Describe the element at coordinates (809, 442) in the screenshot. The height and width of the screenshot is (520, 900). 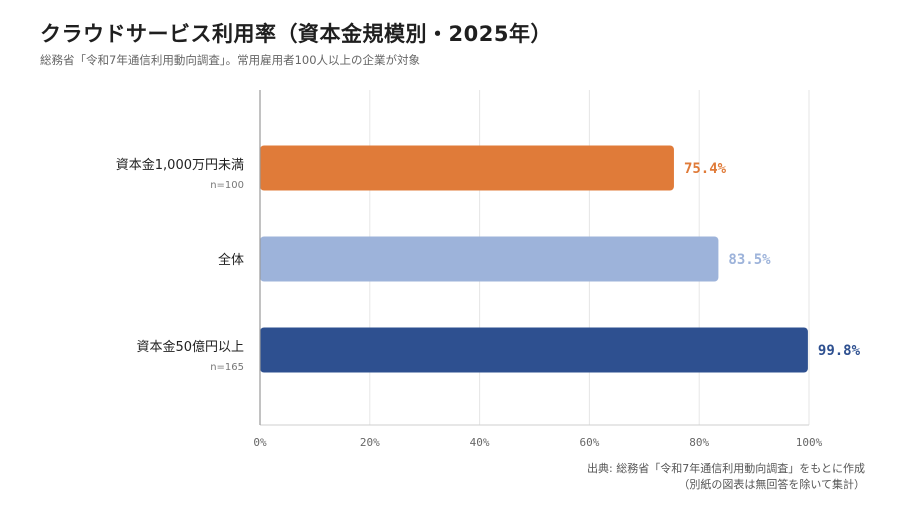
I see `x-tick-label: 100%` at that location.